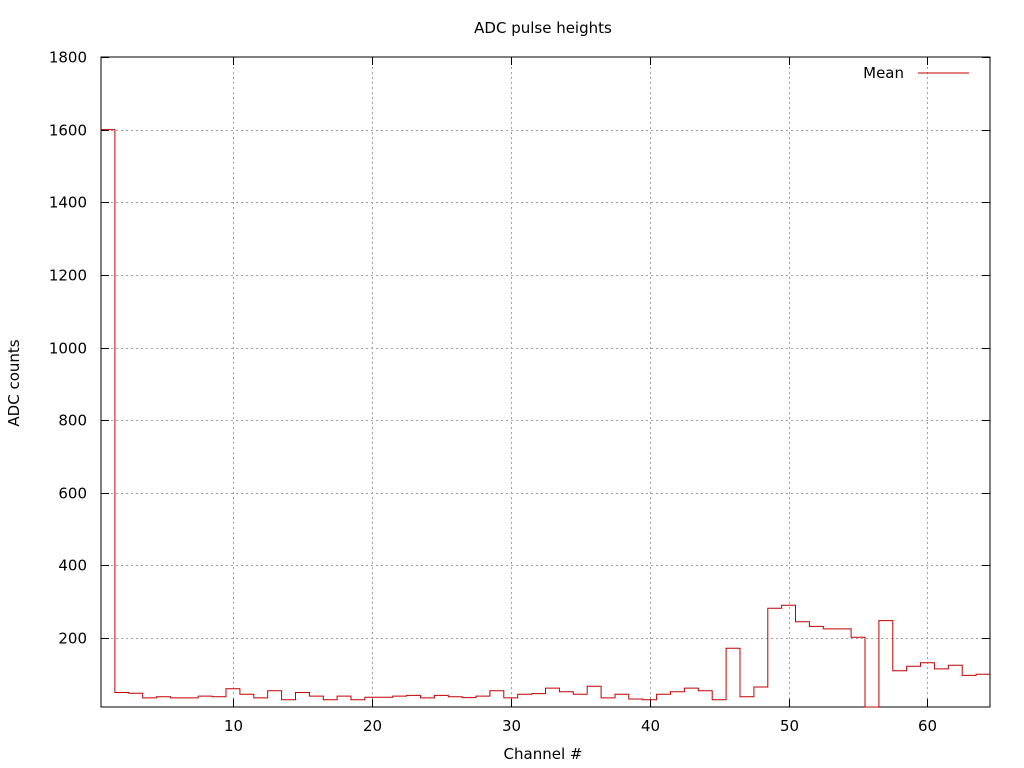 The width and height of the screenshot is (1024, 768). I want to click on y-tick-label: 200, so click(72, 639).